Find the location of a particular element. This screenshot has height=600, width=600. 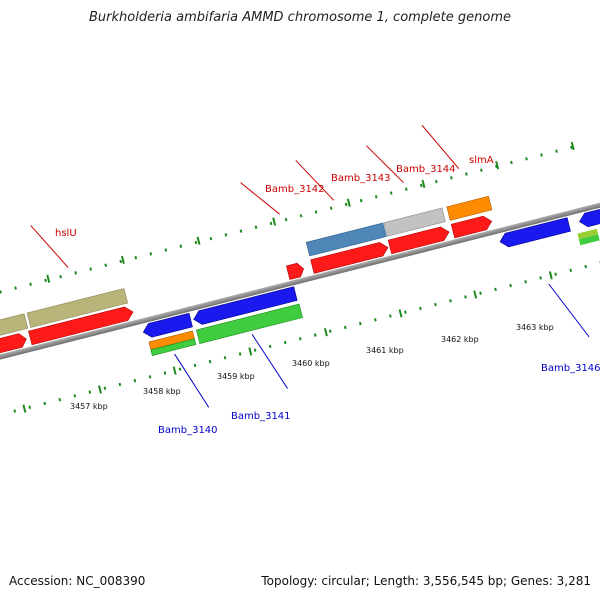

gene-label-bamb-3143: Bamb_3143 is located at coordinates (361, 178).